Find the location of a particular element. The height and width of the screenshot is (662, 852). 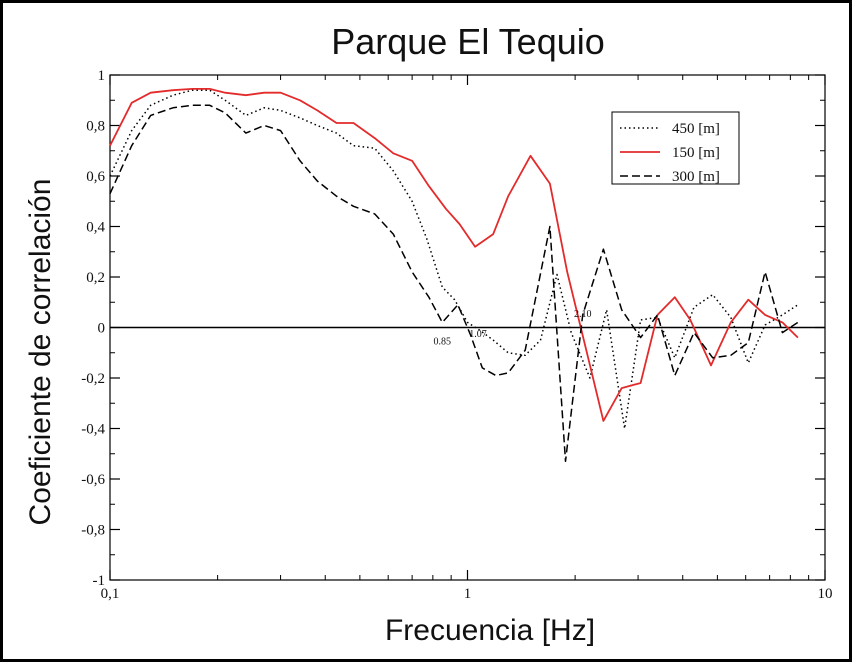

y-tick-label: -0,8 is located at coordinates (93, 531).